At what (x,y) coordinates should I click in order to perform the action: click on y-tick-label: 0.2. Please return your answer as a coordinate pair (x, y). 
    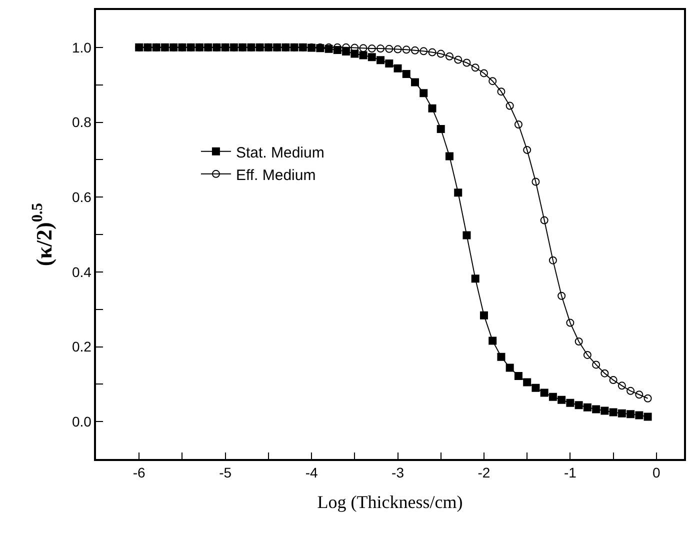
    Looking at the image, I should click on (82, 346).